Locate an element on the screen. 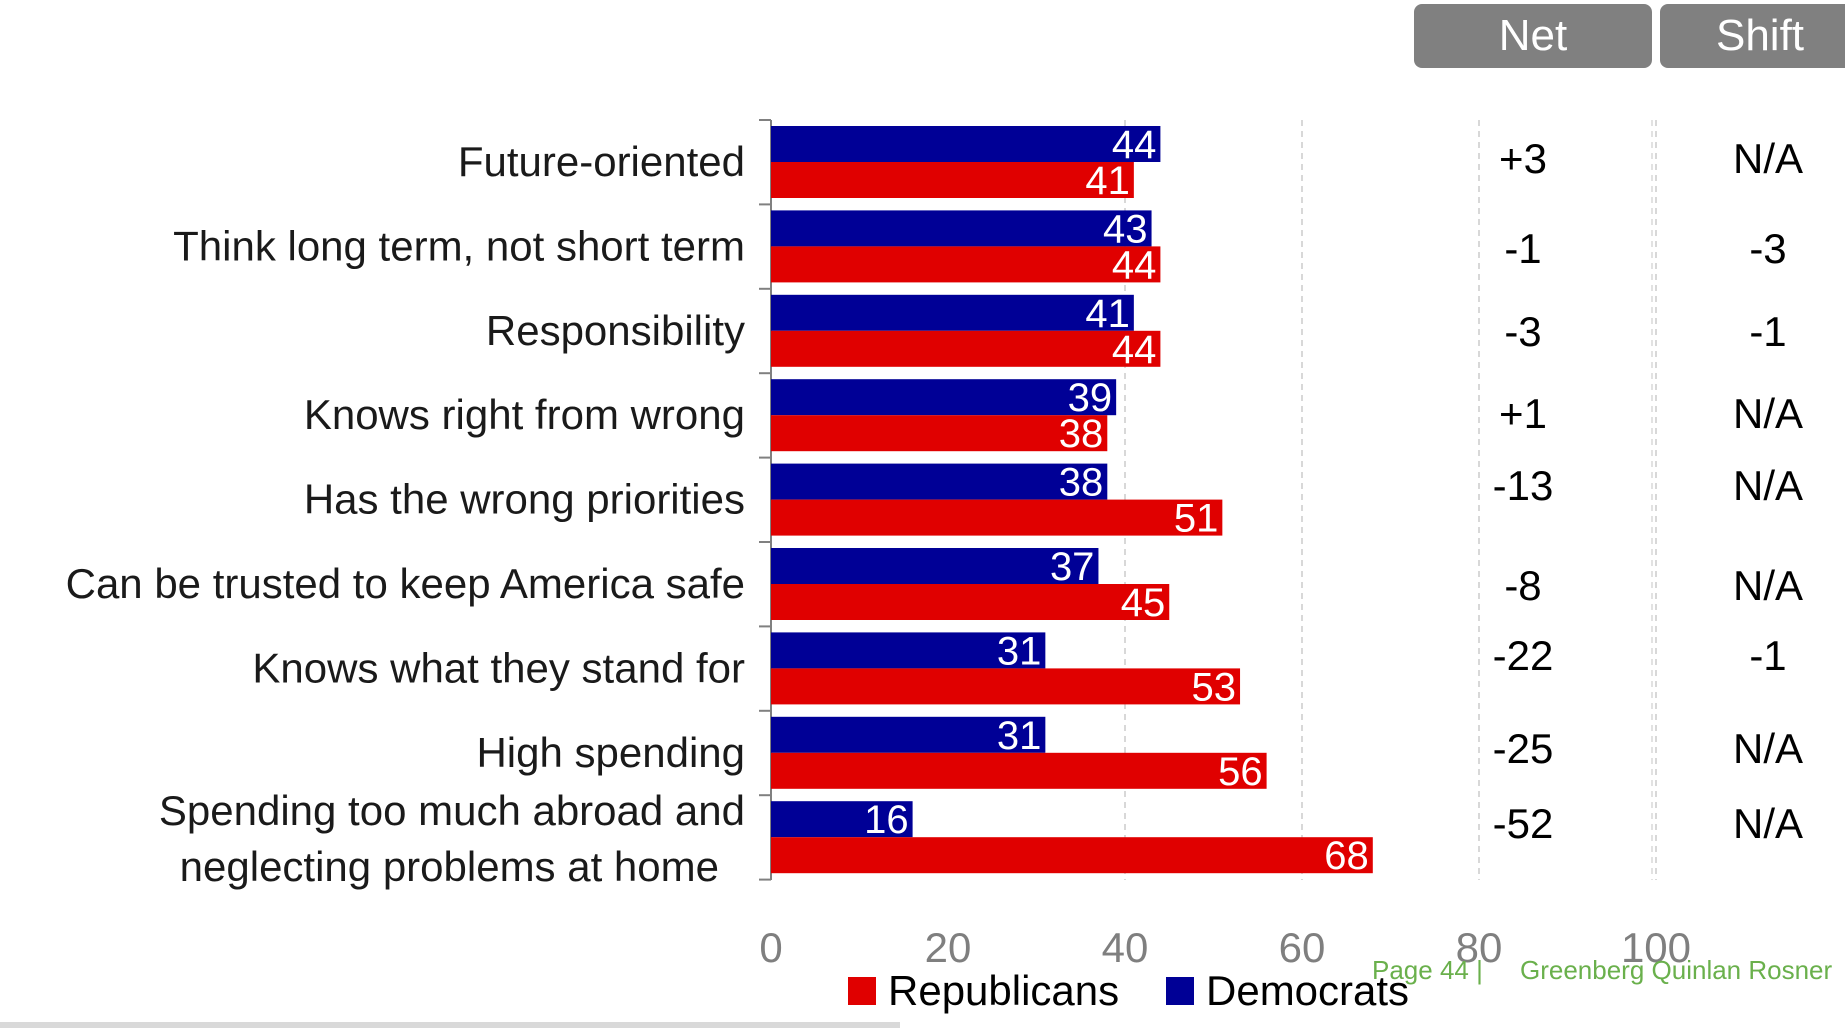 This screenshot has height=1030, width=1845. net-value: +3 is located at coordinates (1523, 158).